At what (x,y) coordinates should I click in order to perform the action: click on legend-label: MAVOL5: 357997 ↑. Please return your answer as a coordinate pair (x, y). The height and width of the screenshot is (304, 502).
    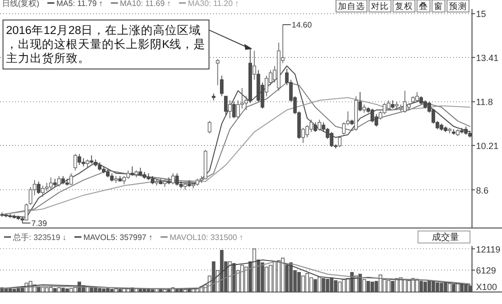
    Looking at the image, I should click on (118, 237).